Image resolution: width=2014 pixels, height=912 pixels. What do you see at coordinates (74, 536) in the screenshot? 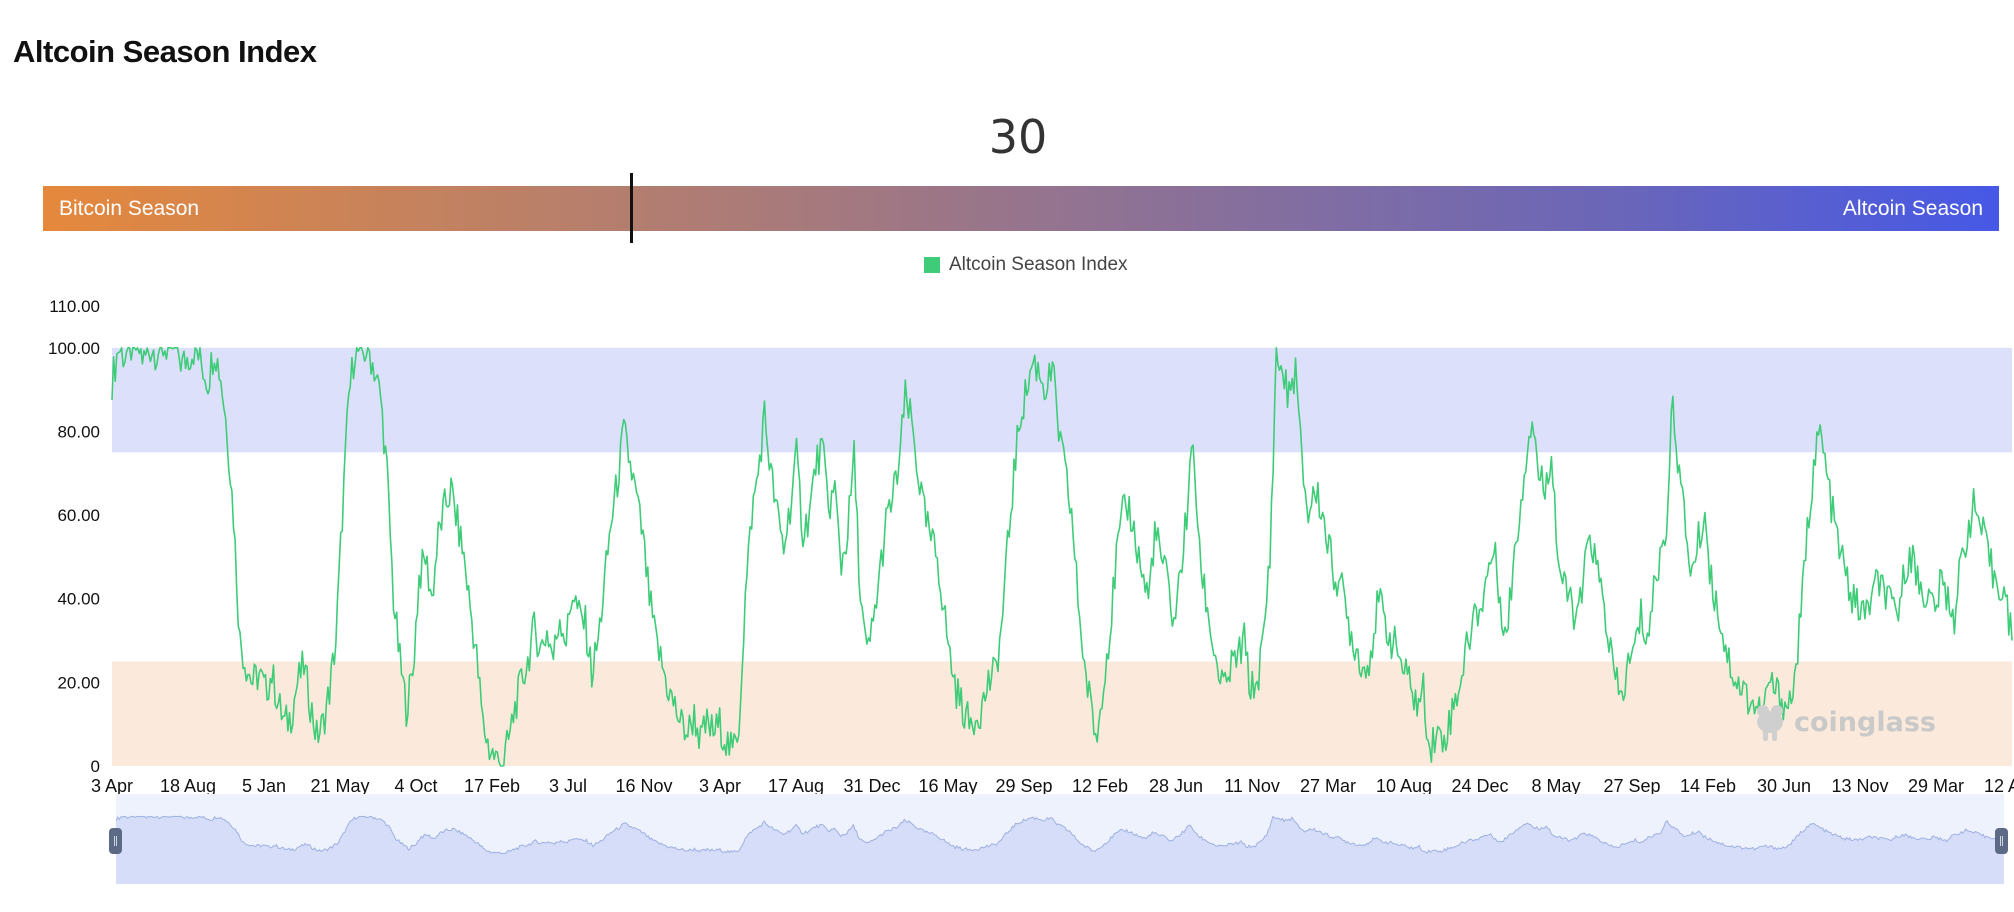
I see `y-axis: 0 20.00 40.00 60.00 80.00 100.00 110.00` at bounding box center [74, 536].